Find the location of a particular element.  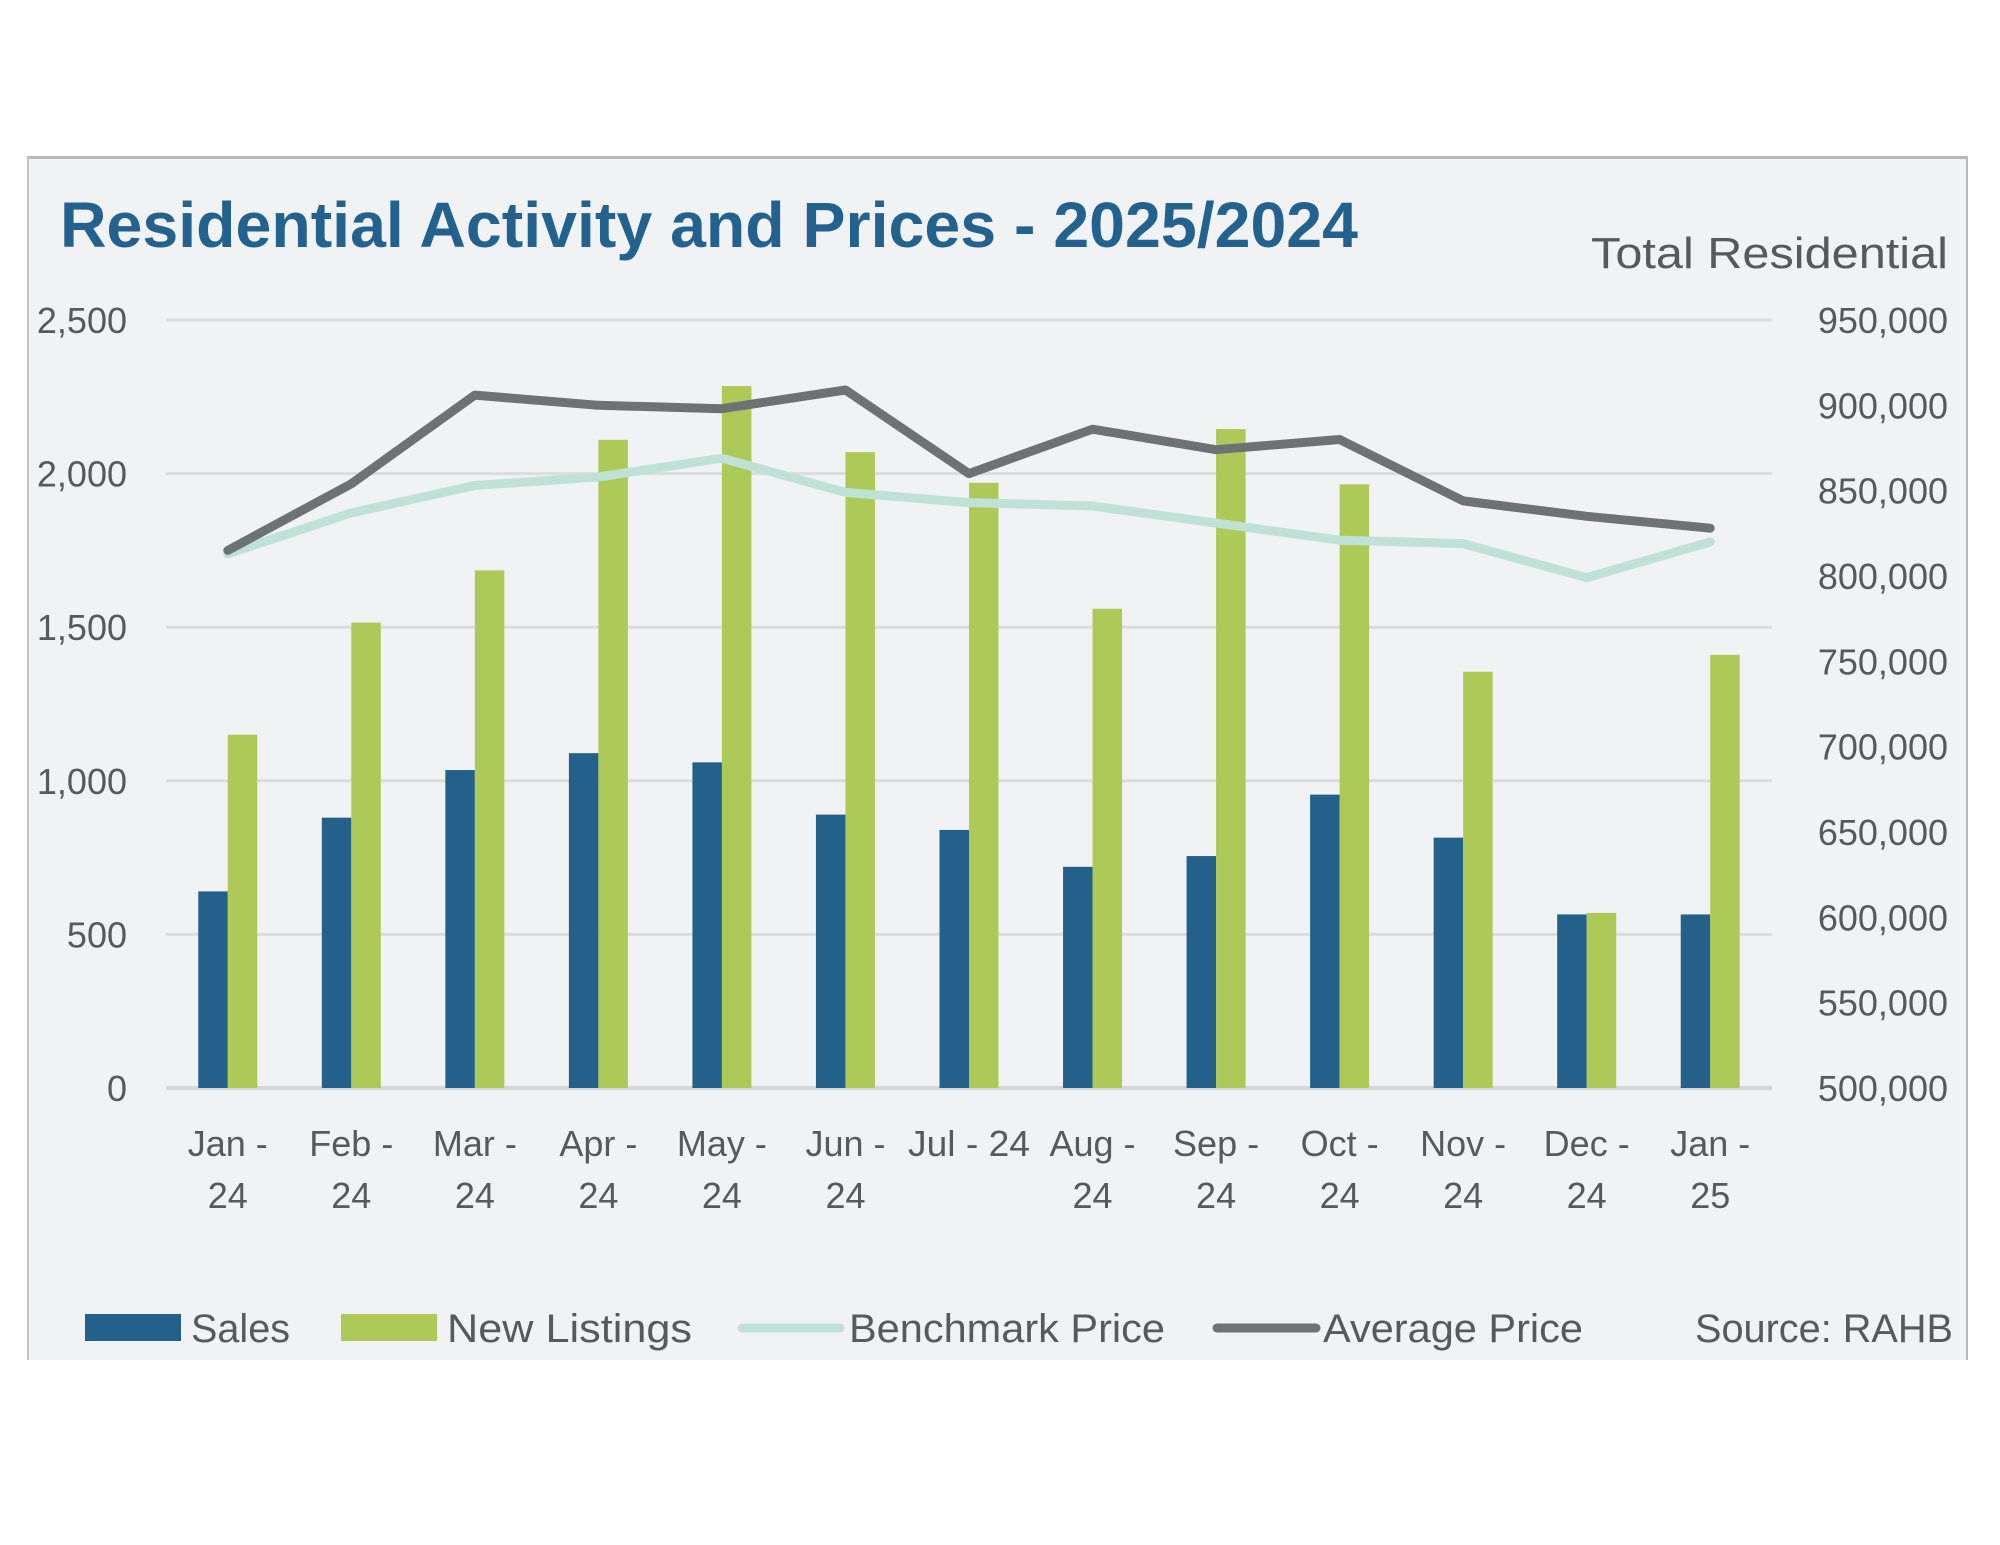

x-tick-label: Sep - is located at coordinates (1216, 1143).